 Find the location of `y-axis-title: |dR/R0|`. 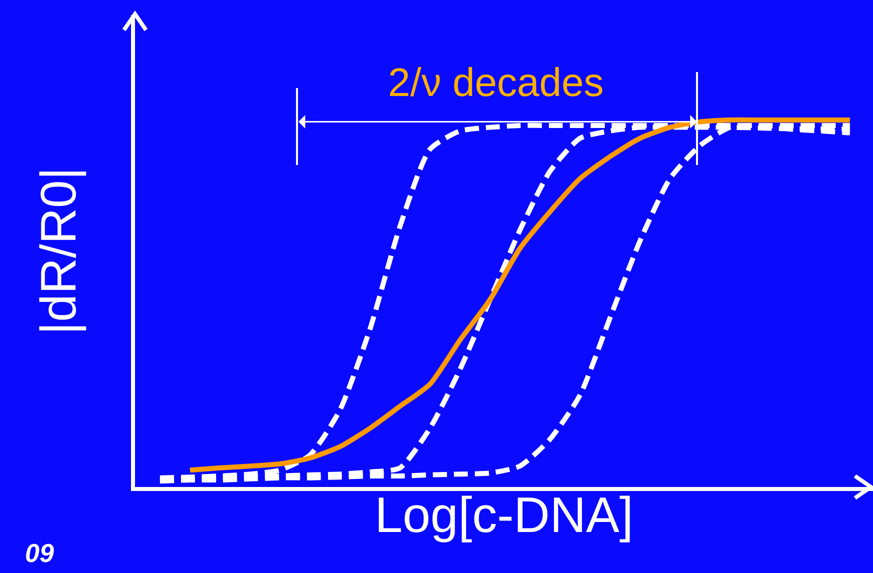

y-axis-title: |dR/R0| is located at coordinates (58, 251).